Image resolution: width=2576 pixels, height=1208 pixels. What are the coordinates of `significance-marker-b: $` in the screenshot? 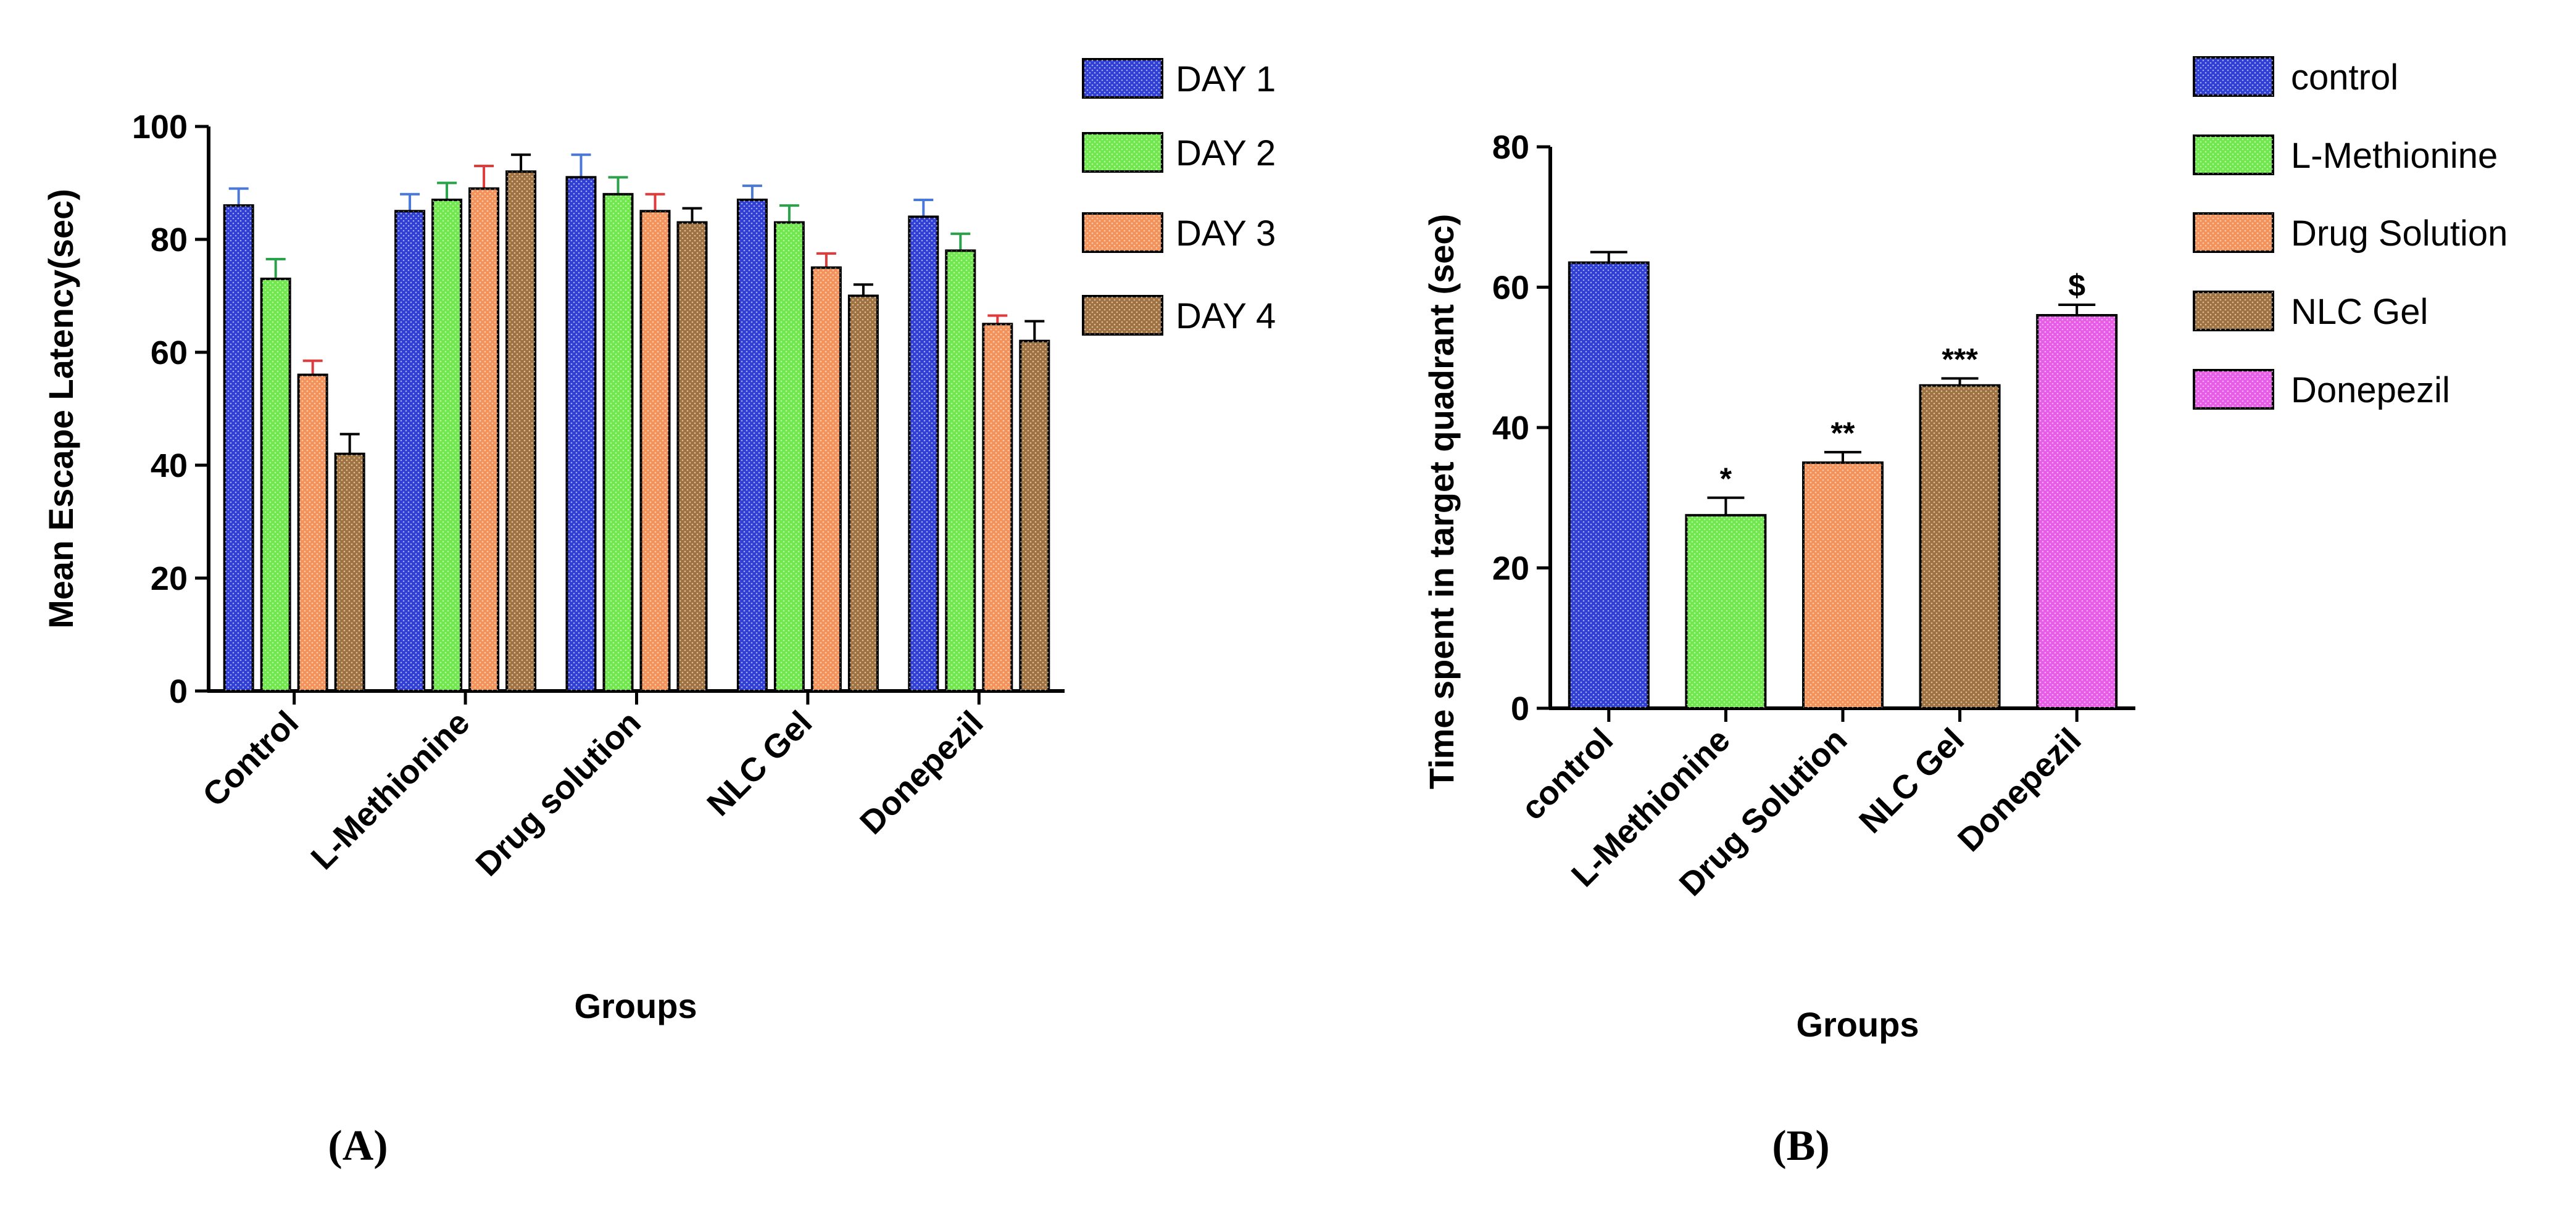 It's located at (2076, 285).